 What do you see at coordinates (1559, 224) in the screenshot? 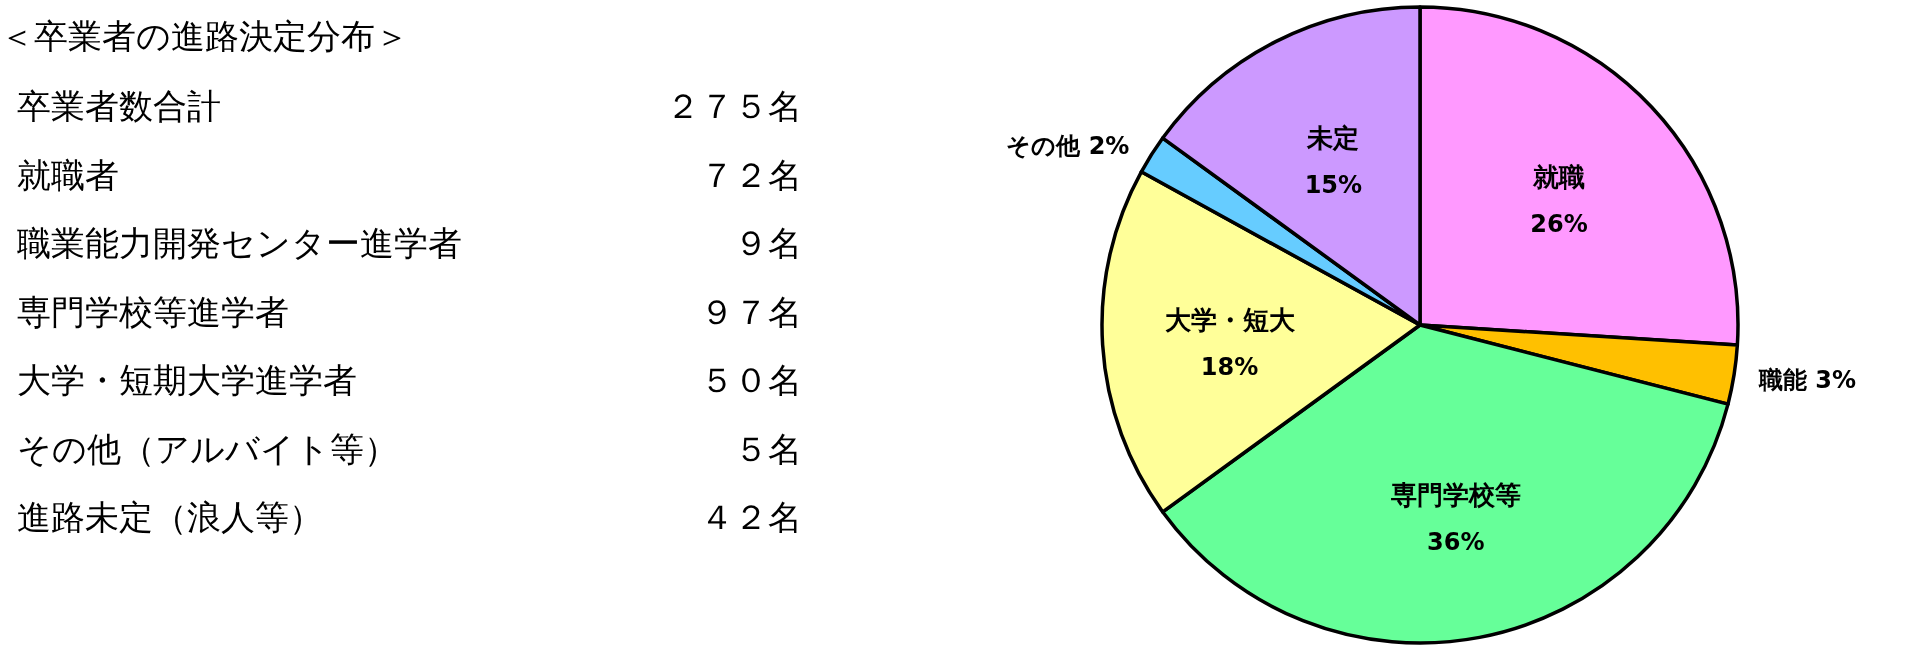
I see `data-label: 26%` at bounding box center [1559, 224].